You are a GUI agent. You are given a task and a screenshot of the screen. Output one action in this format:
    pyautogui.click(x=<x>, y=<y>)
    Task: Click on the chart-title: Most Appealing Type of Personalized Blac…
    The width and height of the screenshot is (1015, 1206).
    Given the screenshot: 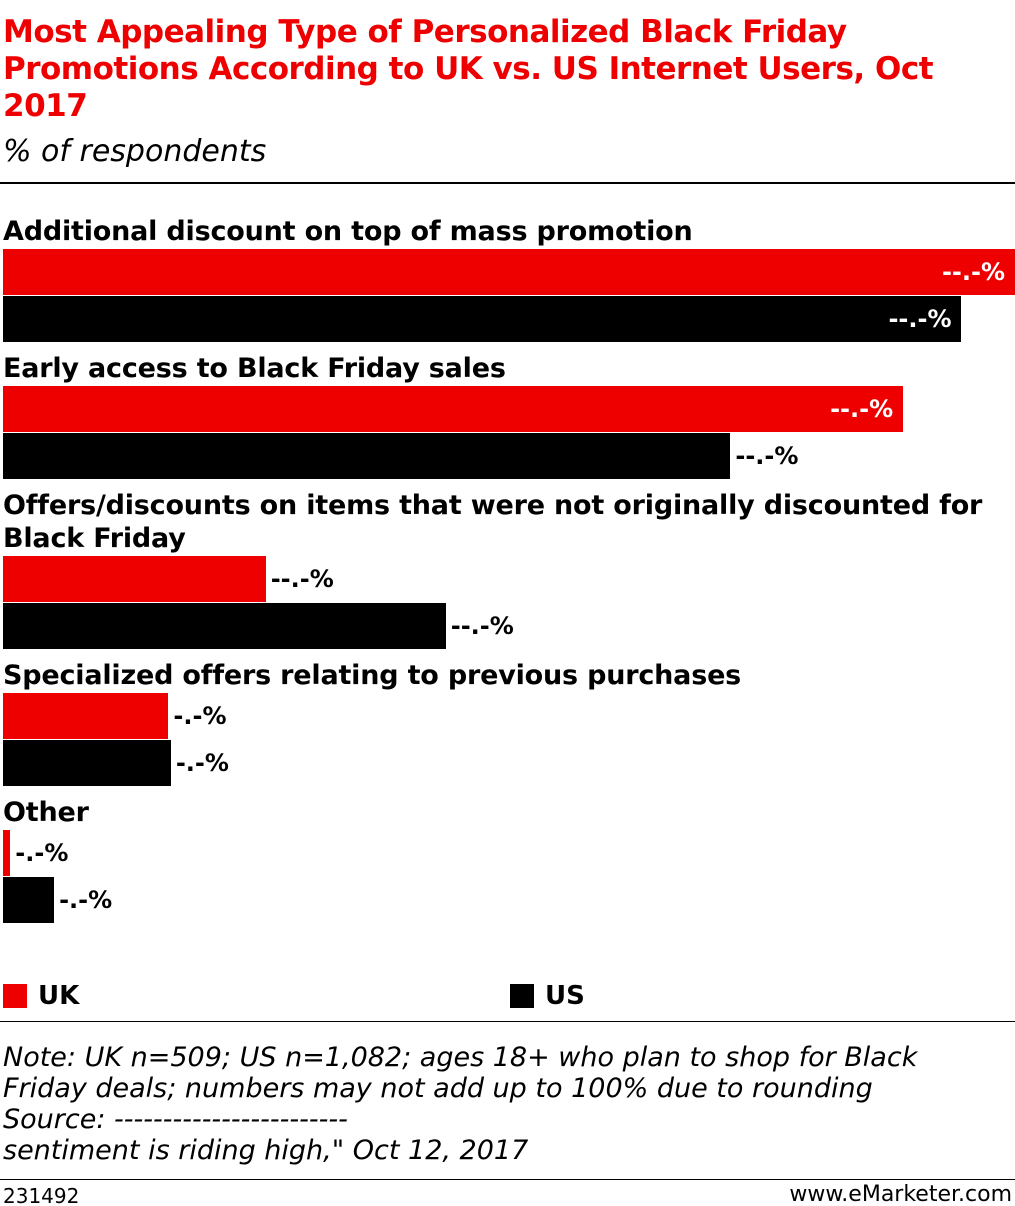 What is the action you would take?
    pyautogui.click(x=468, y=69)
    